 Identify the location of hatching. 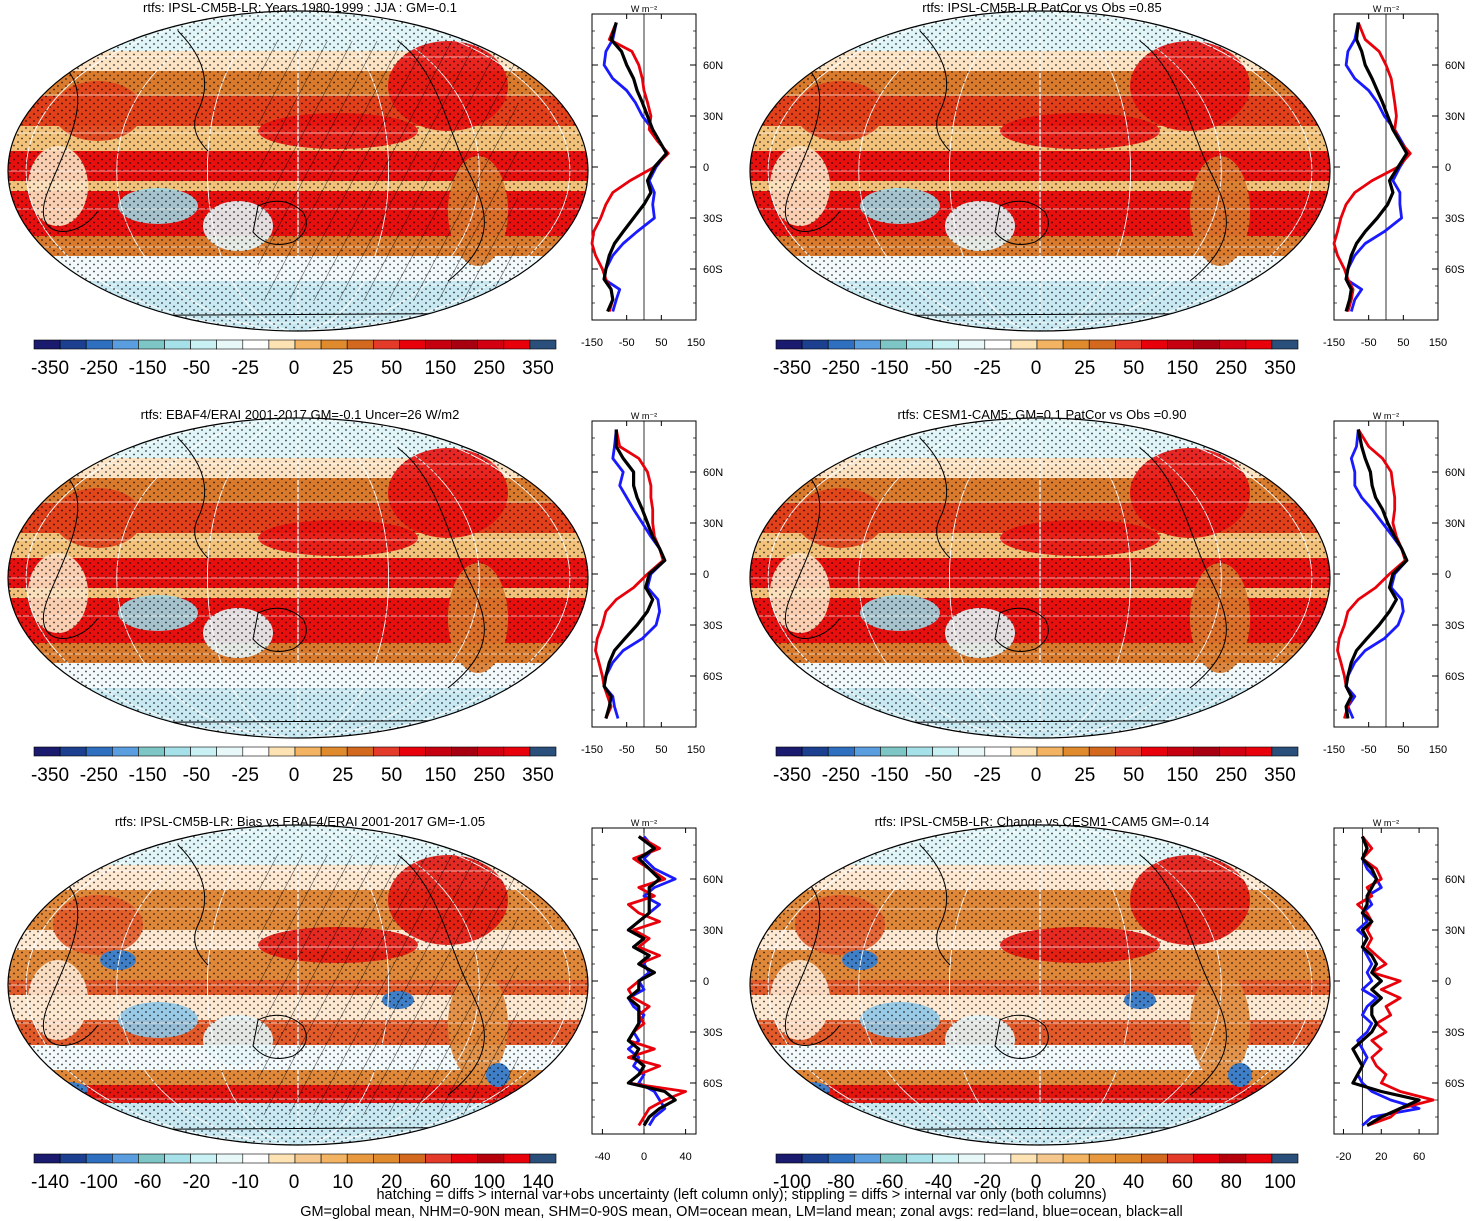
(388, 171).